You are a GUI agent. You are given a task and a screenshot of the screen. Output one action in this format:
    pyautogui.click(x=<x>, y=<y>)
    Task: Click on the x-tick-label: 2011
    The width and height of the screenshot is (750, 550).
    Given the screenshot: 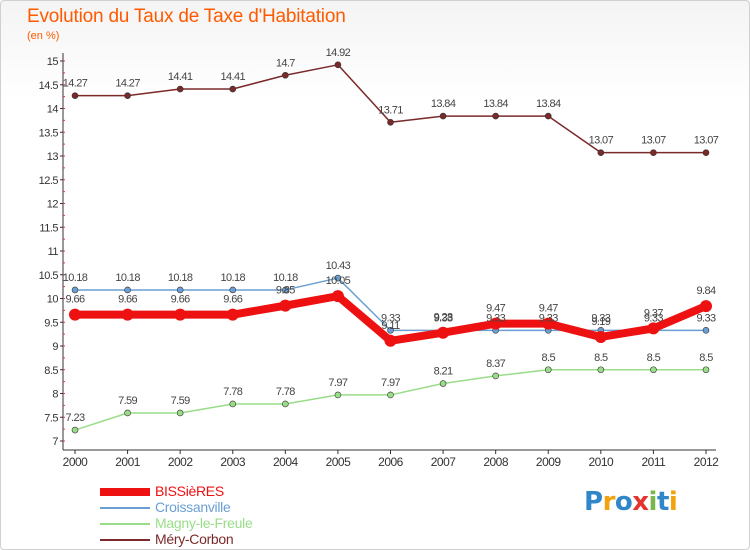 What is the action you would take?
    pyautogui.click(x=654, y=462)
    